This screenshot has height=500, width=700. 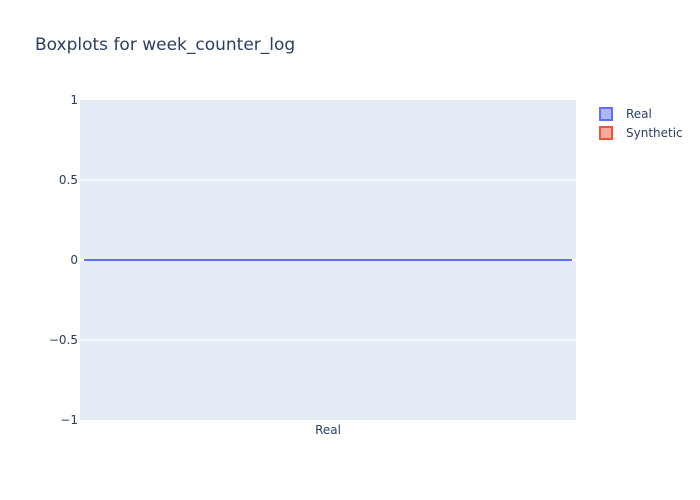 What do you see at coordinates (74, 100) in the screenshot?
I see `y-tick-label: 1` at bounding box center [74, 100].